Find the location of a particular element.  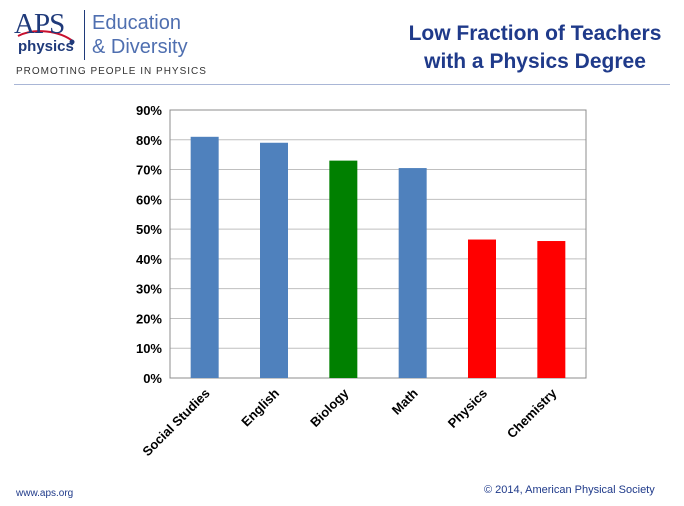

y-axis-tick-labels: 0% 10% 20% 30% 40% 50% 60% 70% 80% 90% is located at coordinates (149, 244).